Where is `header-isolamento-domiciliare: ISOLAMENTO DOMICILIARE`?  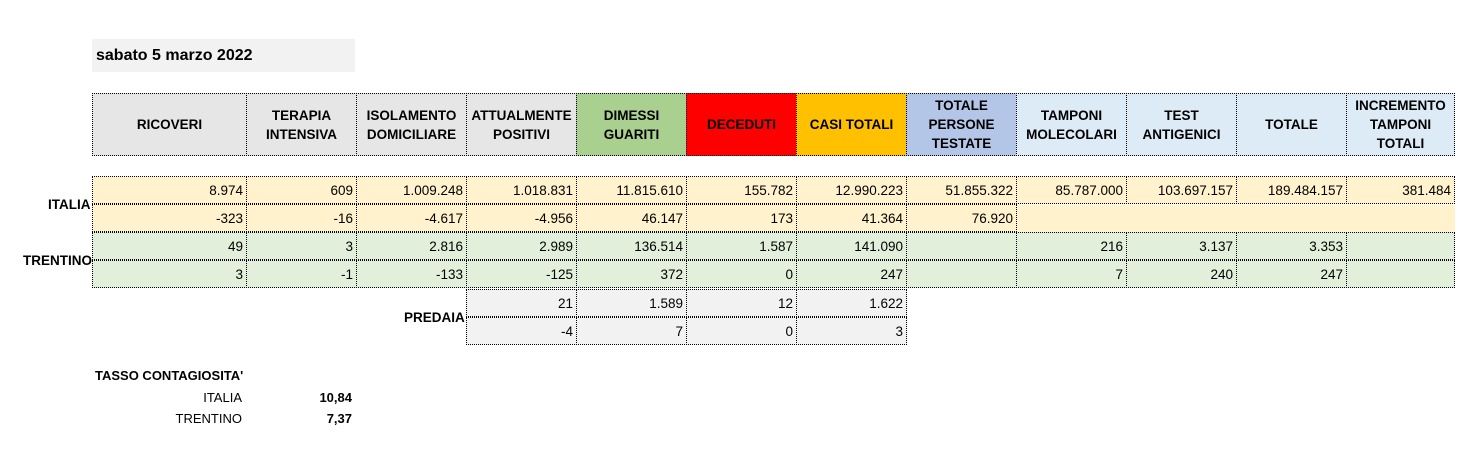
header-isolamento-domiciliare: ISOLAMENTO DOMICILIARE is located at coordinates (411, 124).